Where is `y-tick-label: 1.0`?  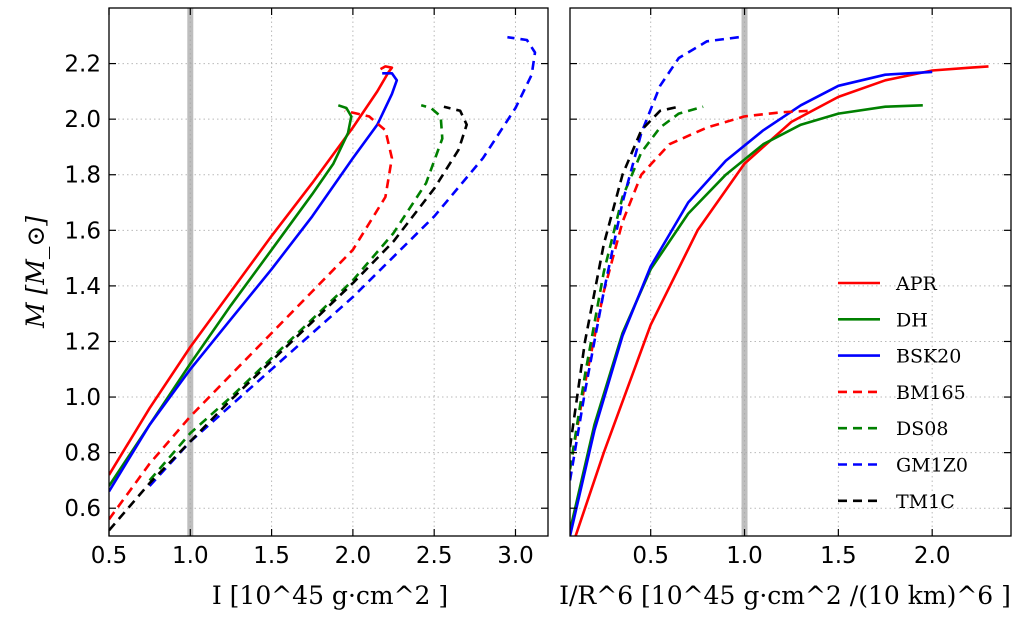 y-tick-label: 1.0 is located at coordinates (82, 398).